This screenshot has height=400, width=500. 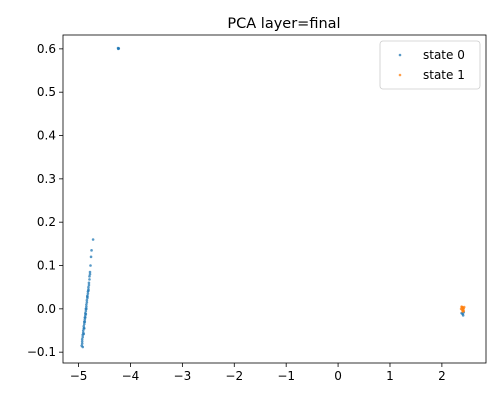 What do you see at coordinates (286, 376) in the screenshot?
I see `x-tick-label: −1` at bounding box center [286, 376].